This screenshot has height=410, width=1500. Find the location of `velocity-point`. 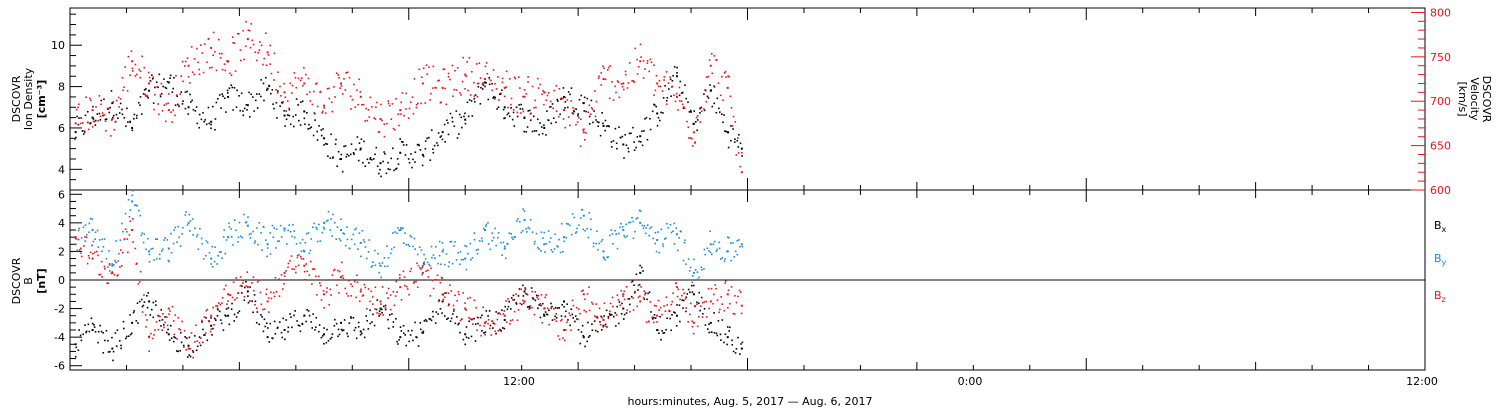

velocity-point is located at coordinates (640, 61).